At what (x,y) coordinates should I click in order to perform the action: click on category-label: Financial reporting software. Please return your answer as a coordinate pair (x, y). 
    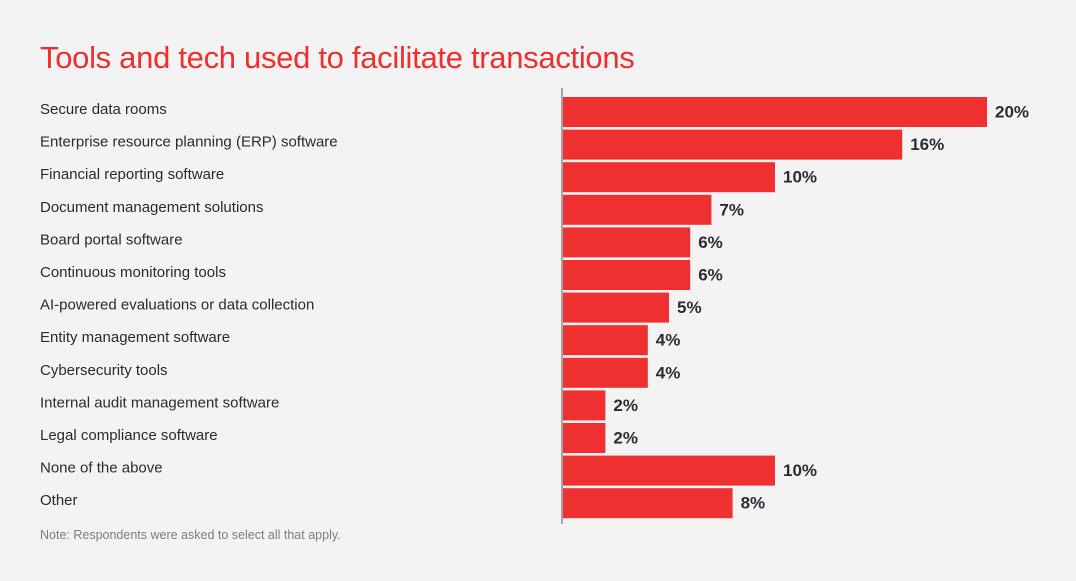
    Looking at the image, I should click on (132, 174).